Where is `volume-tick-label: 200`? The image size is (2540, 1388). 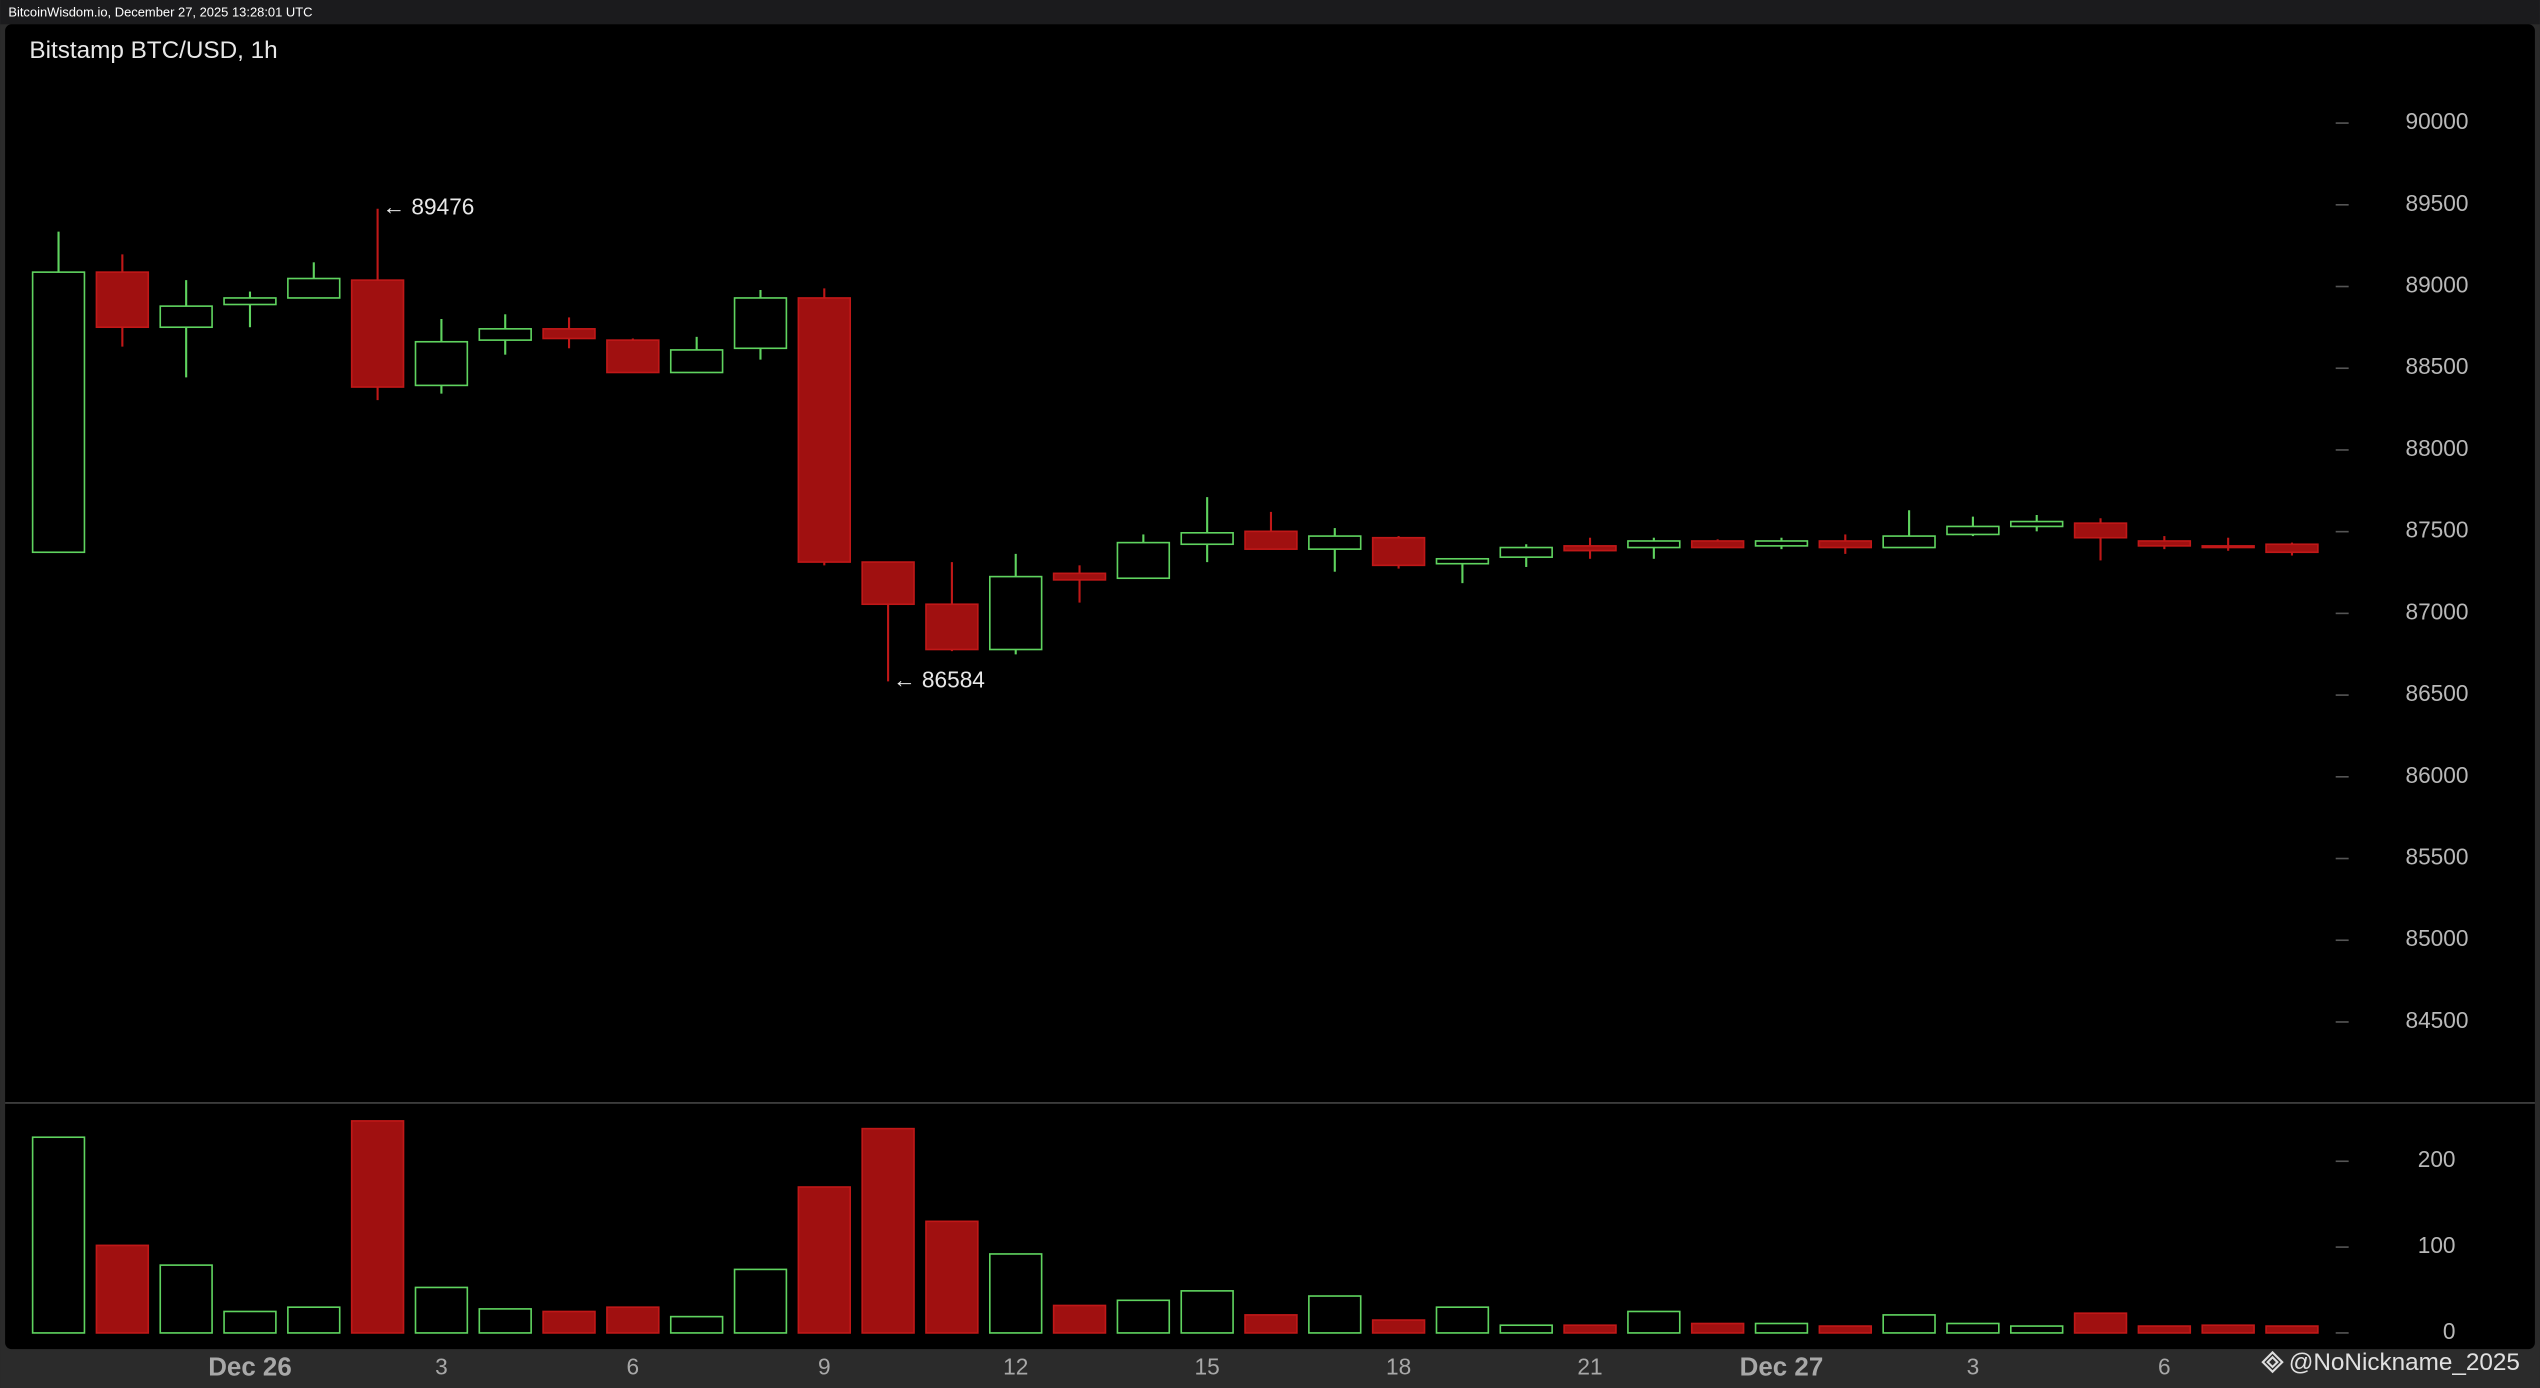
volume-tick-label: 200 is located at coordinates (2437, 1159).